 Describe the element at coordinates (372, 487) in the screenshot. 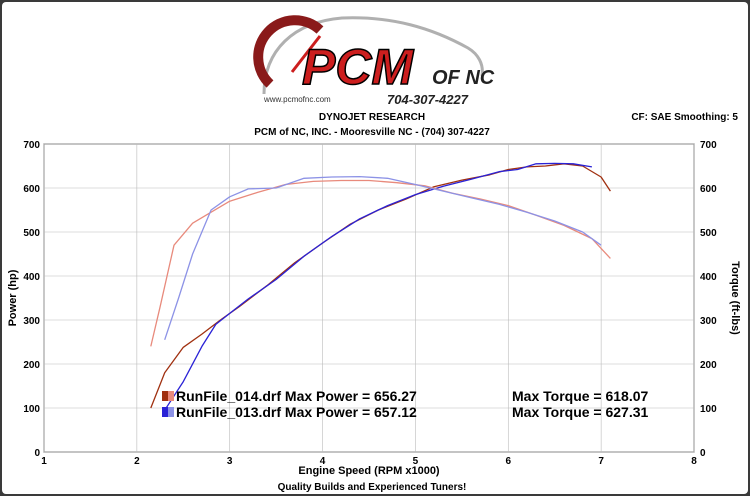

I see `footer-tagline: Quality Builds and Experienced Tuners!` at that location.